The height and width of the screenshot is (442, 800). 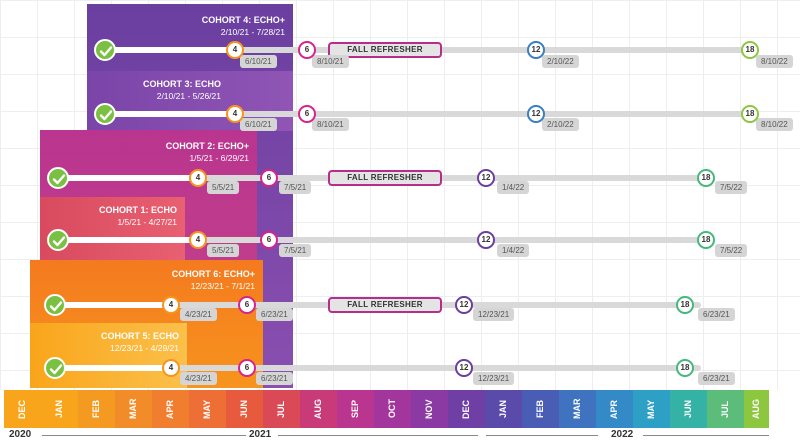 I want to click on month-cell: SEP, so click(x=355, y=409).